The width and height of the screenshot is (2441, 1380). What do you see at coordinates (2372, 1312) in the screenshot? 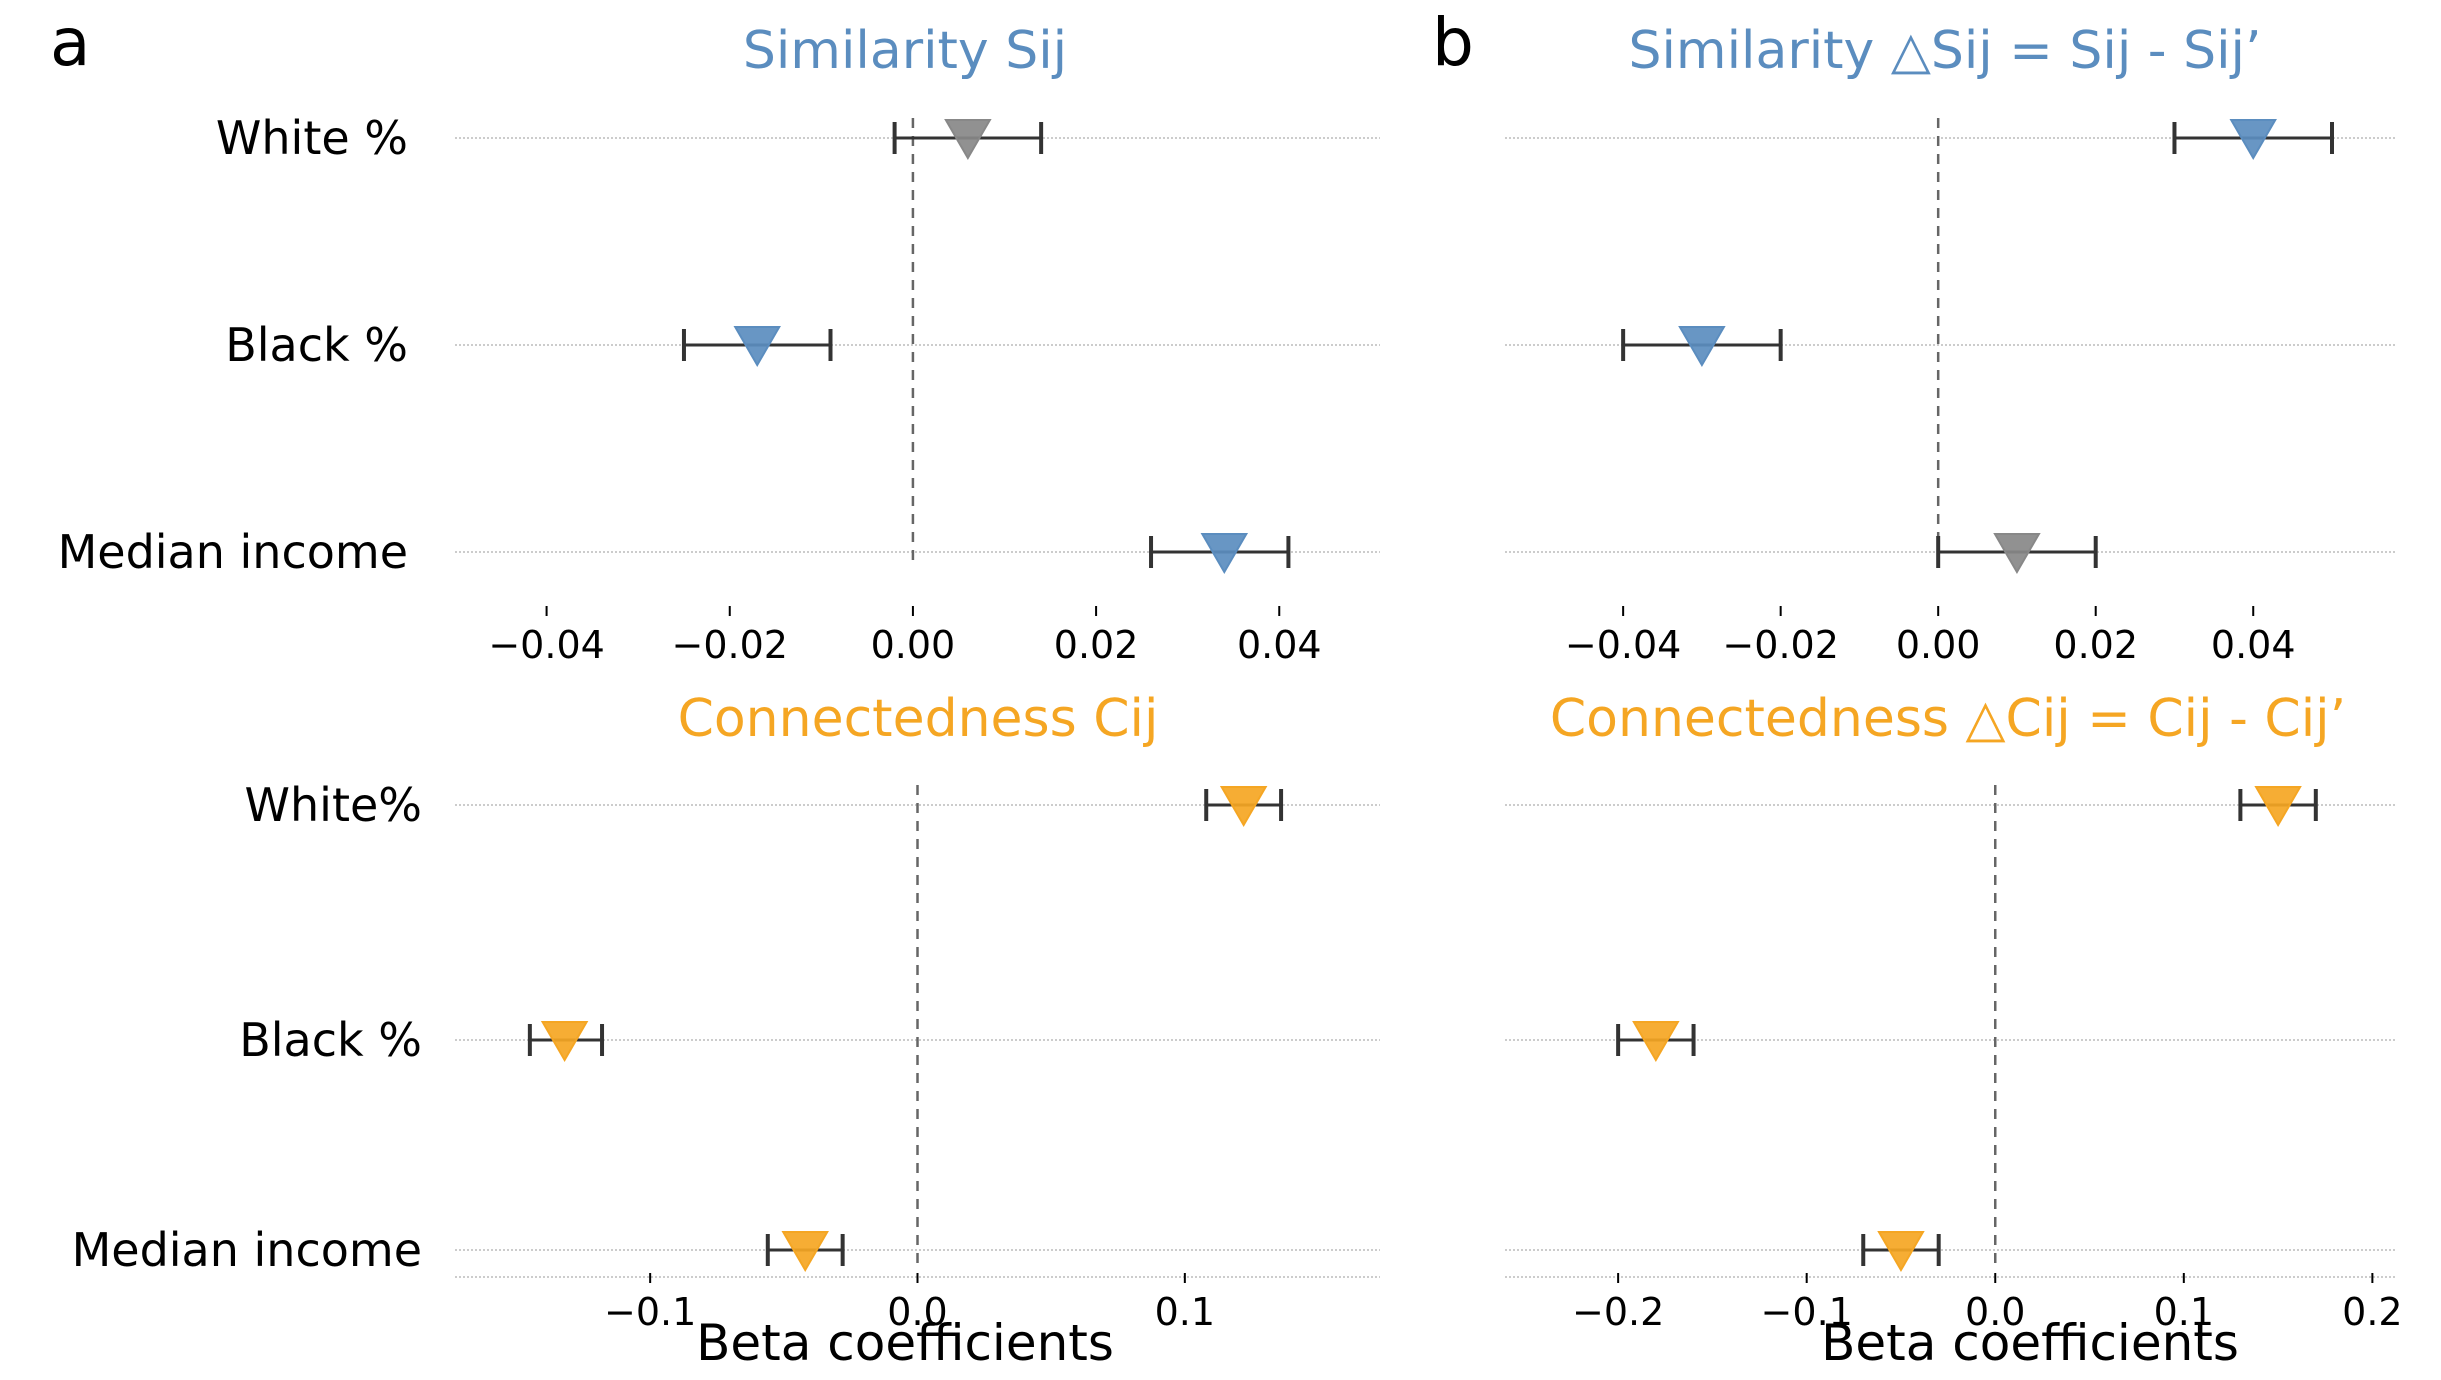
I see `x-tick-label: 0.2` at bounding box center [2372, 1312].